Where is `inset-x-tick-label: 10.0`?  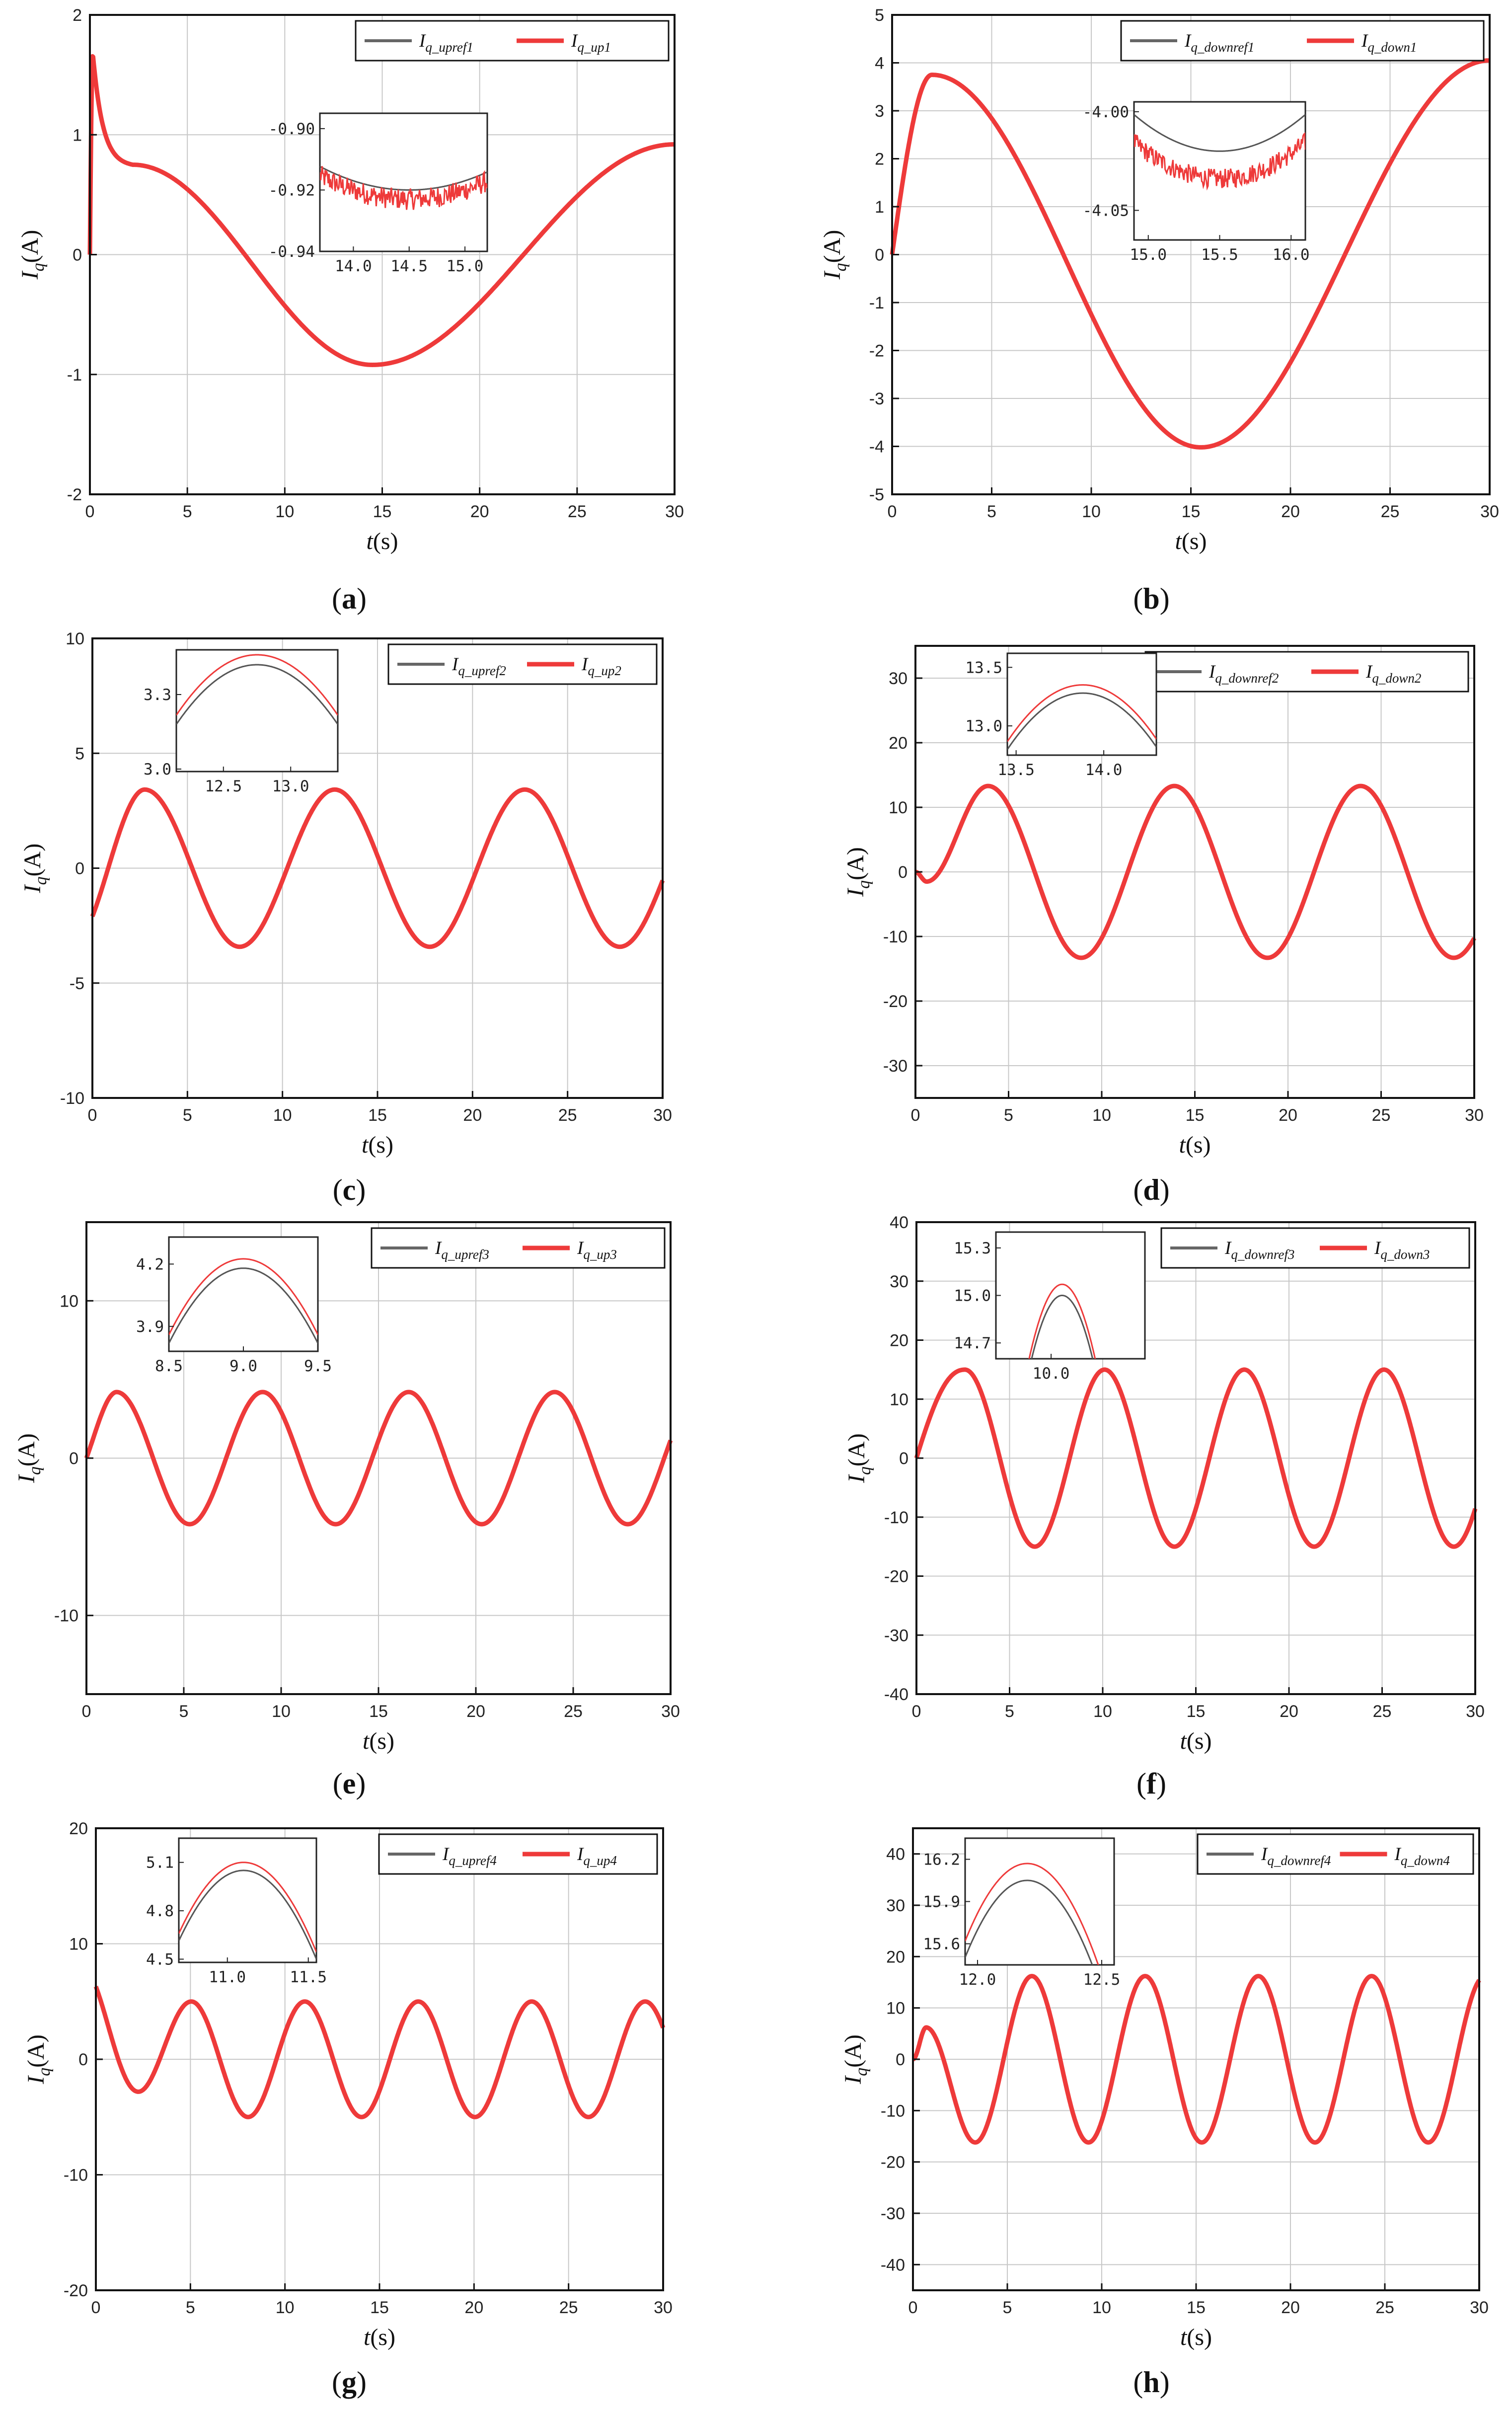 inset-x-tick-label: 10.0 is located at coordinates (1051, 1374).